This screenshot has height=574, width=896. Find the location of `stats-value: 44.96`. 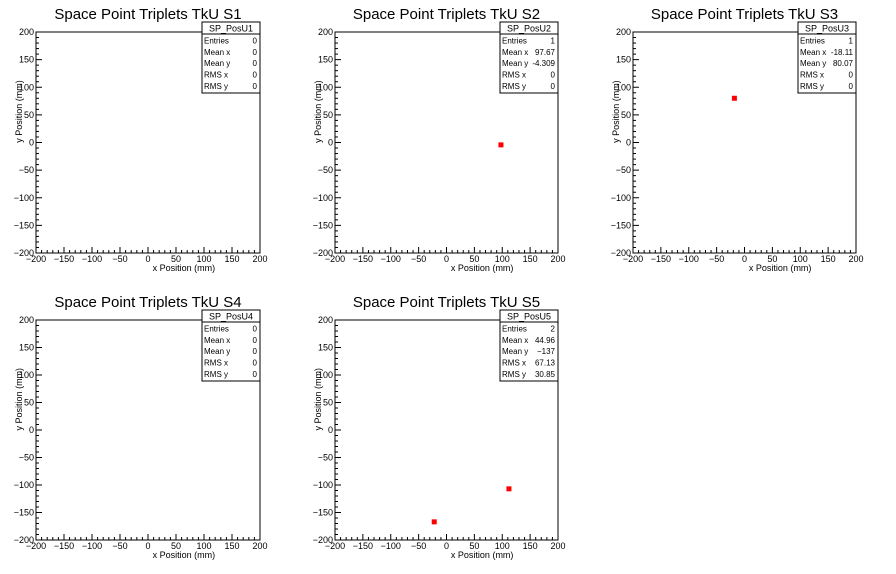

stats-value: 44.96 is located at coordinates (545, 340).